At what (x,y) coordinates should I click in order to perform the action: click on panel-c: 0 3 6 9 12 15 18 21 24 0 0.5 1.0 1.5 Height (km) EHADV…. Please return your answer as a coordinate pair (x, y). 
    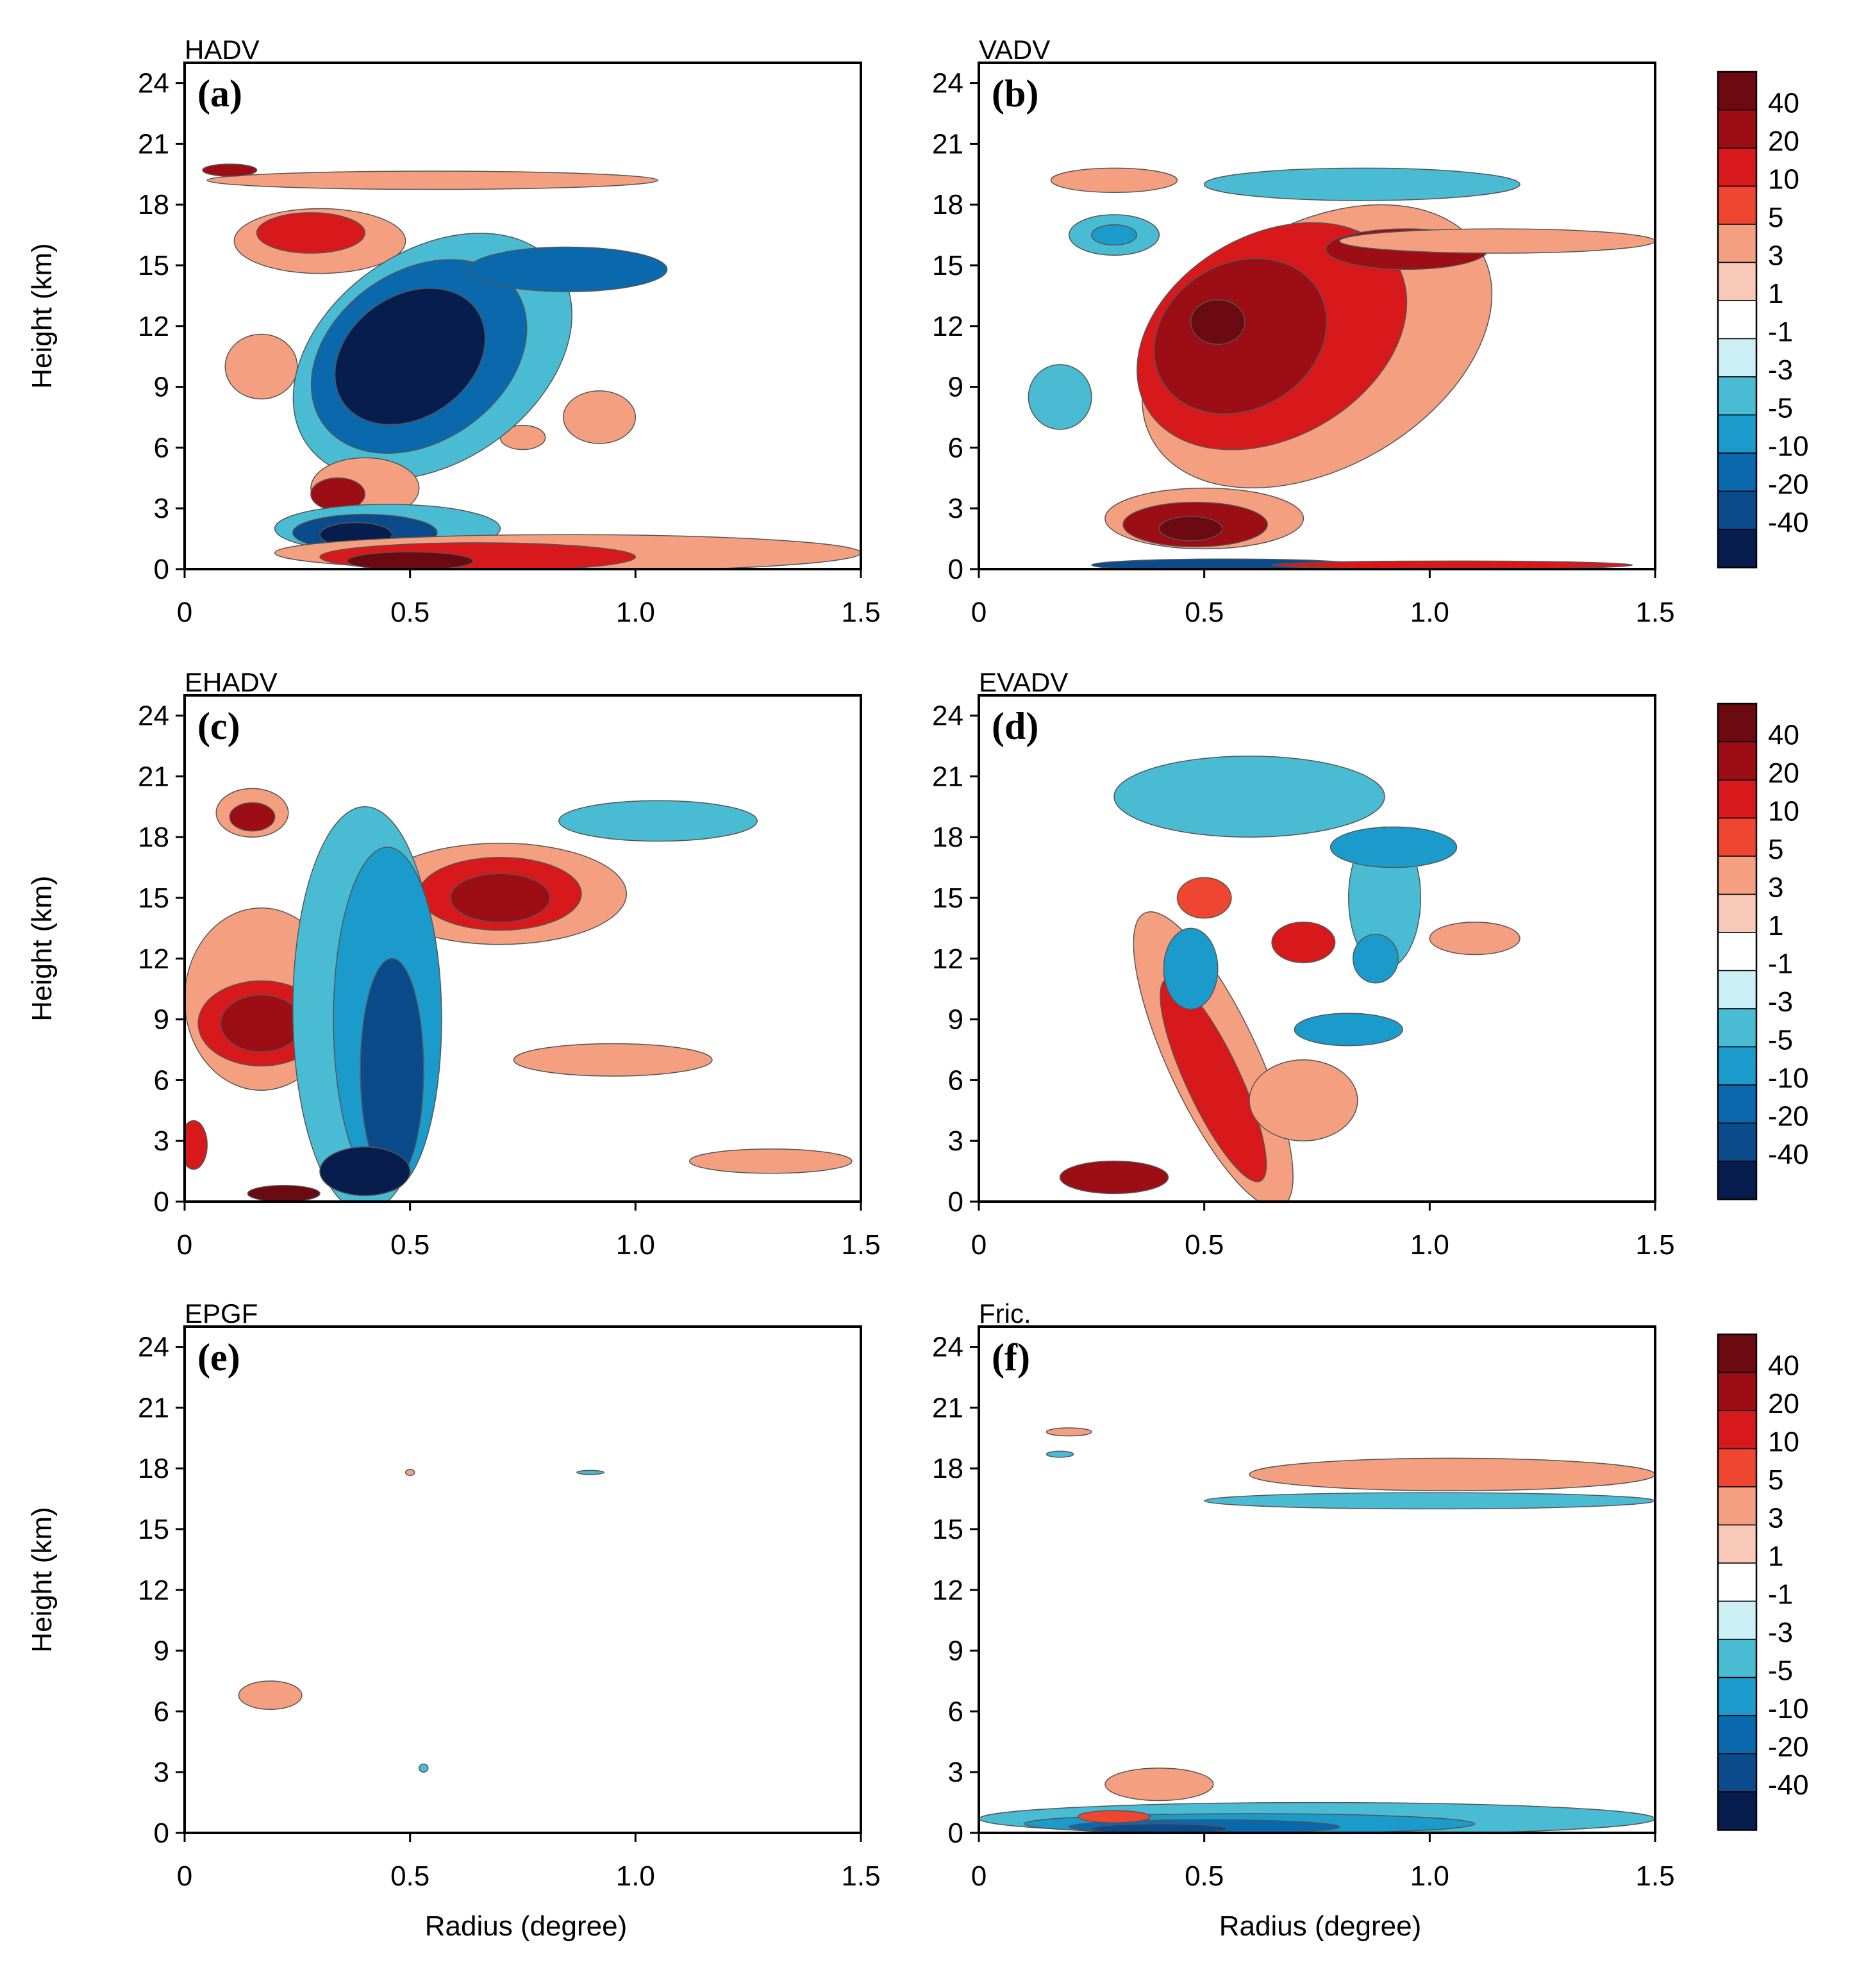
    Looking at the image, I should click on (454, 964).